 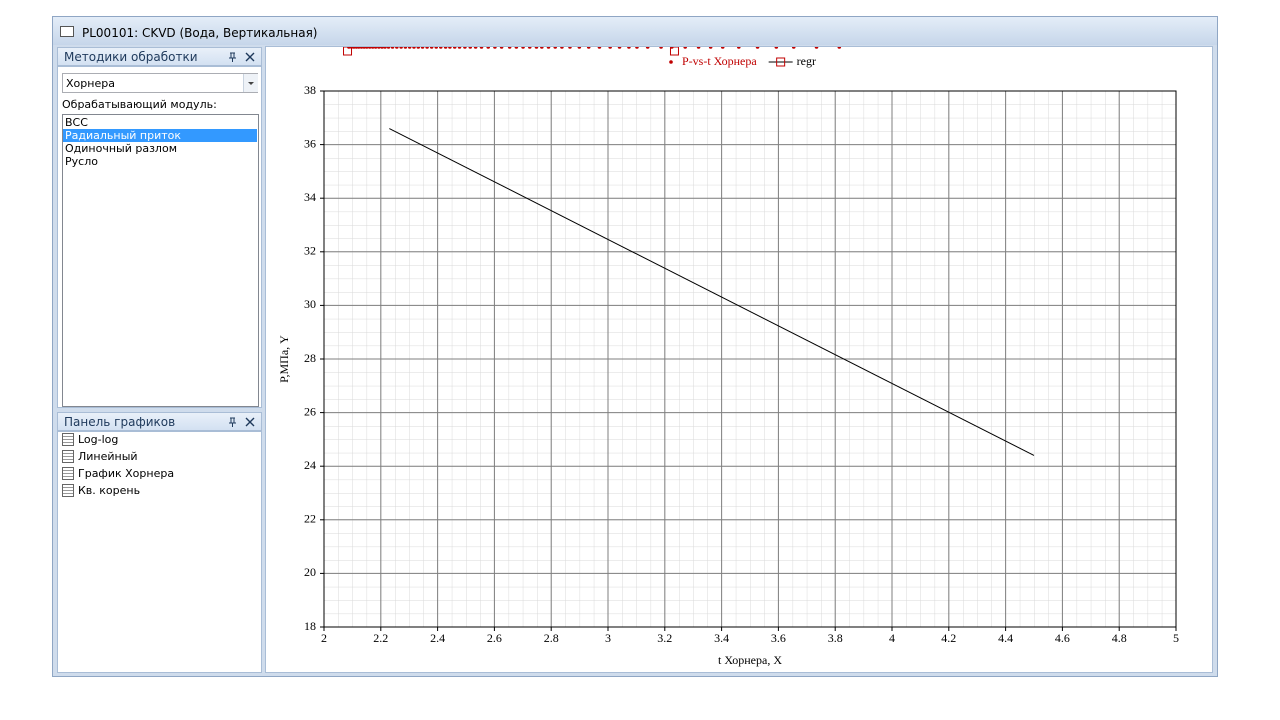 I want to click on x-tick-label: 2.2, so click(x=380, y=638).